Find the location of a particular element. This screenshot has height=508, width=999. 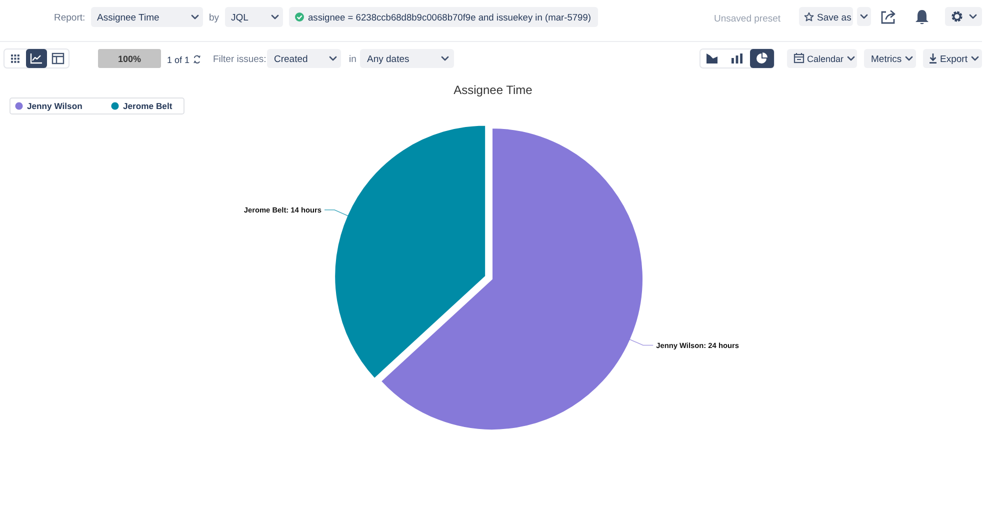

text: Created is located at coordinates (291, 59).